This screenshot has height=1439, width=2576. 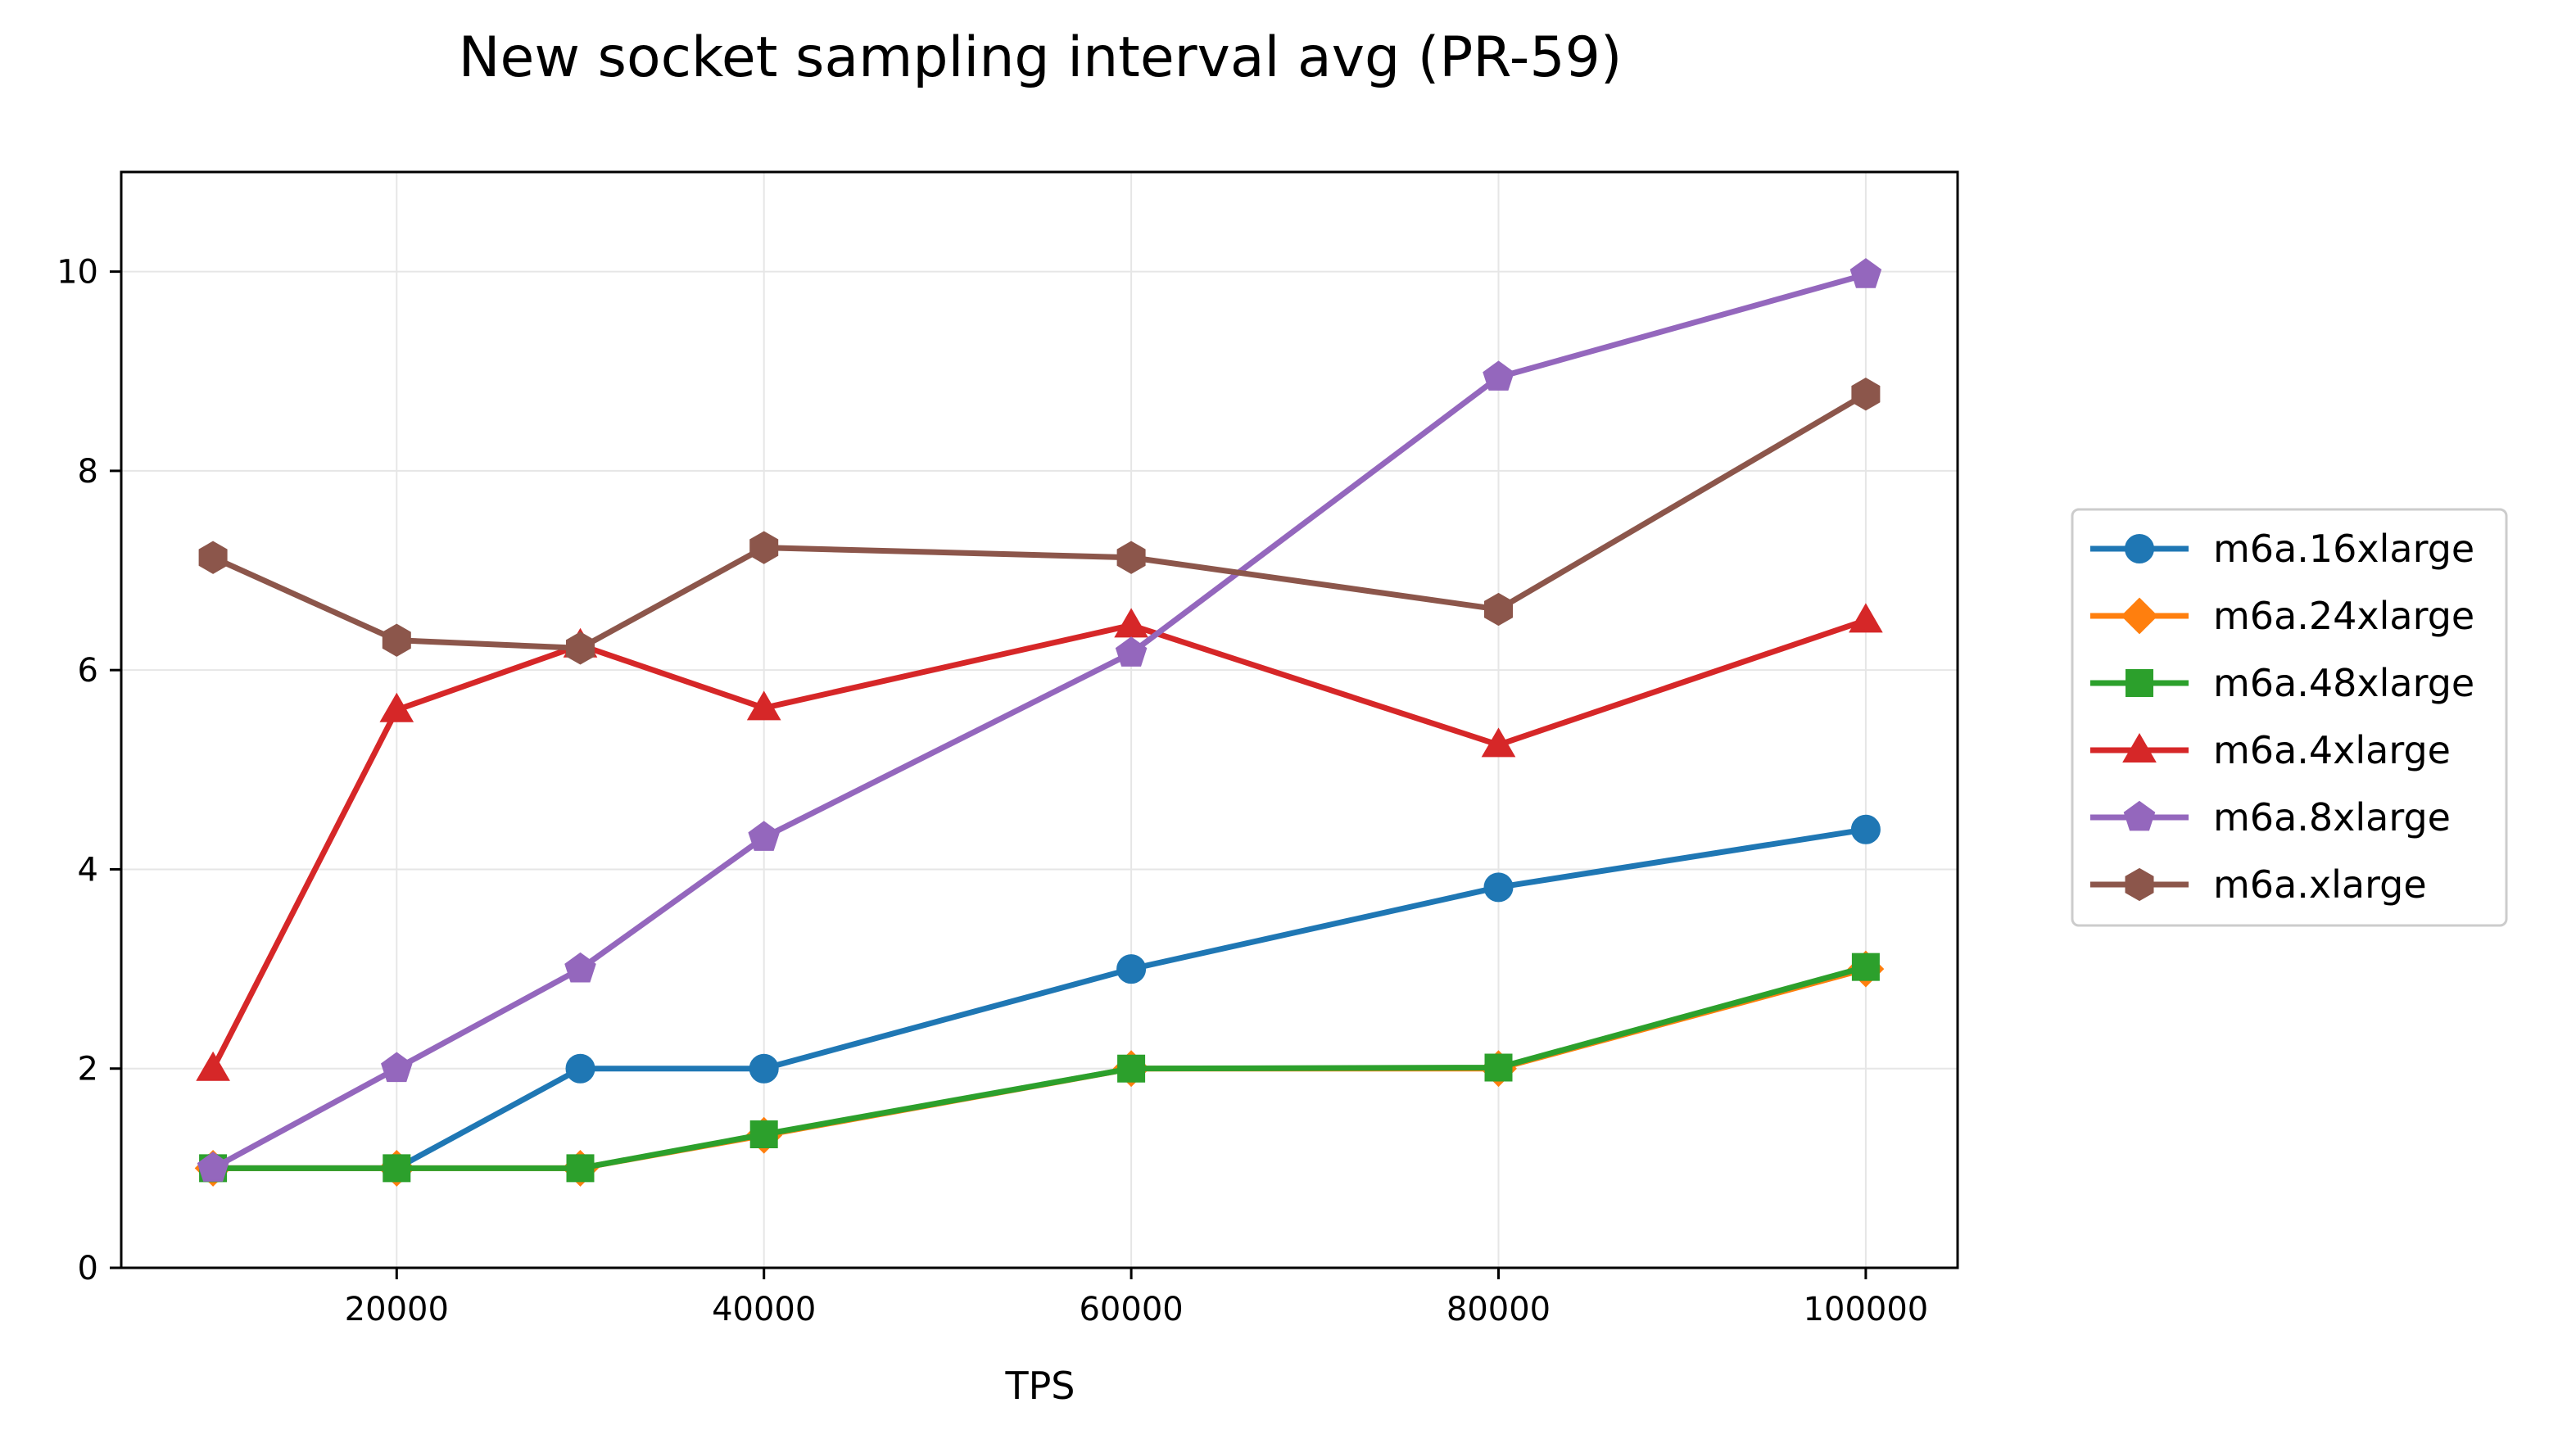 I want to click on legend-label: m6a.xlarge, so click(x=2320, y=884).